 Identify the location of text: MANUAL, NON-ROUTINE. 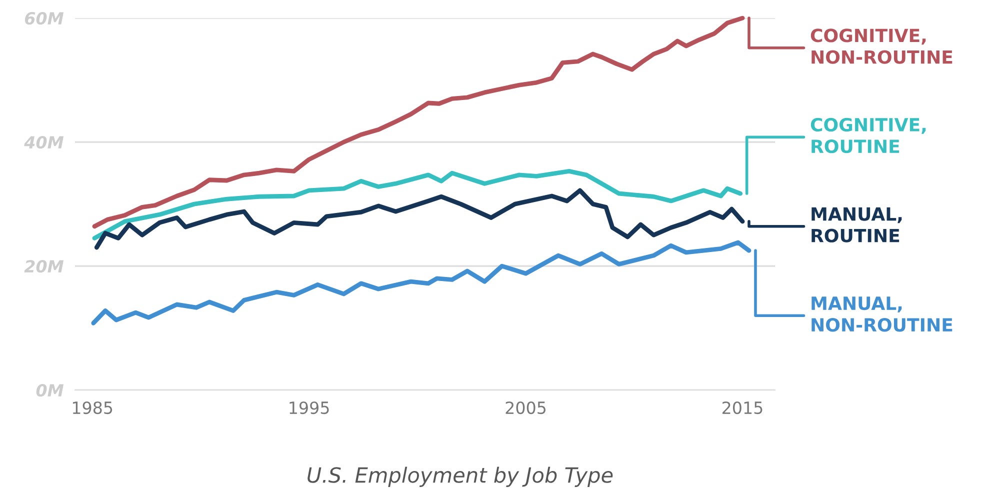
(882, 314).